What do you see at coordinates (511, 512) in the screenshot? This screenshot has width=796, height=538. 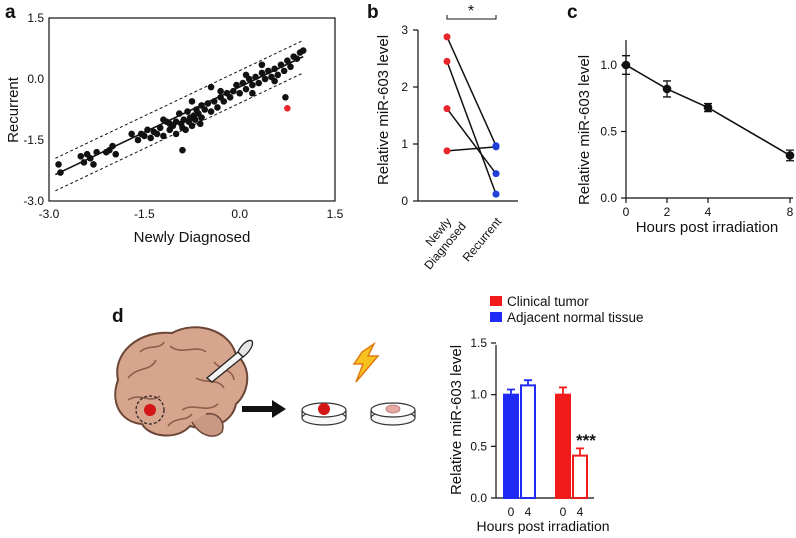 I see `panel-d-xtick: 0` at bounding box center [511, 512].